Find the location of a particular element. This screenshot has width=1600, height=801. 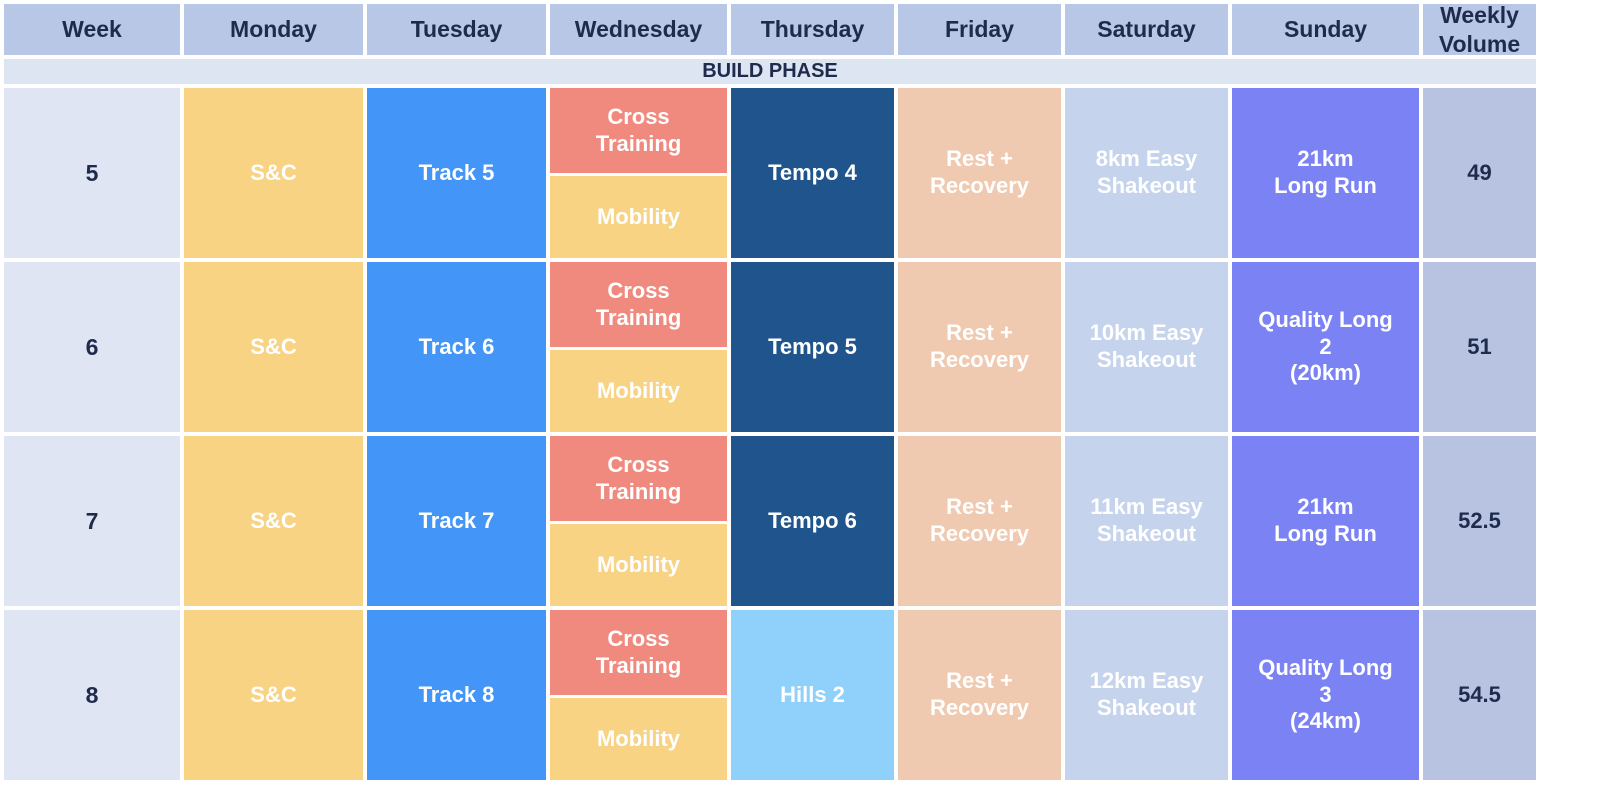

saturday-session: 8km Easy Shakeout is located at coordinates (1146, 173).